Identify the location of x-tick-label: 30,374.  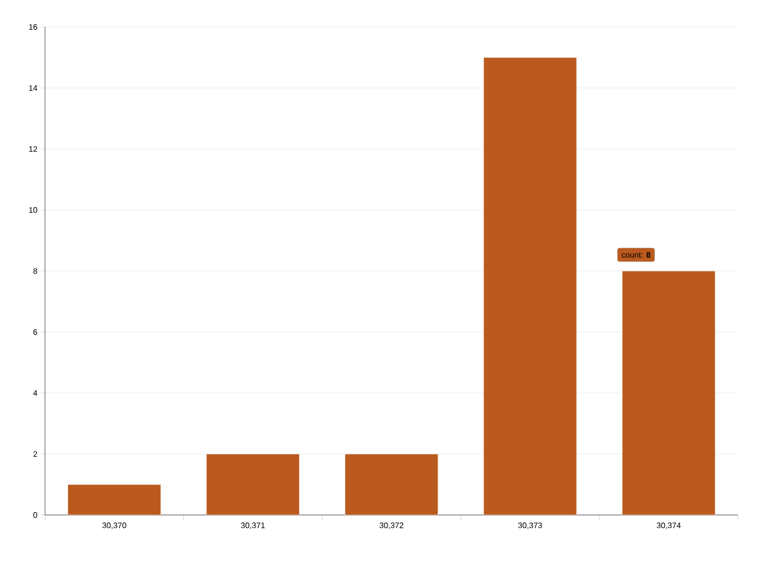
(668, 526).